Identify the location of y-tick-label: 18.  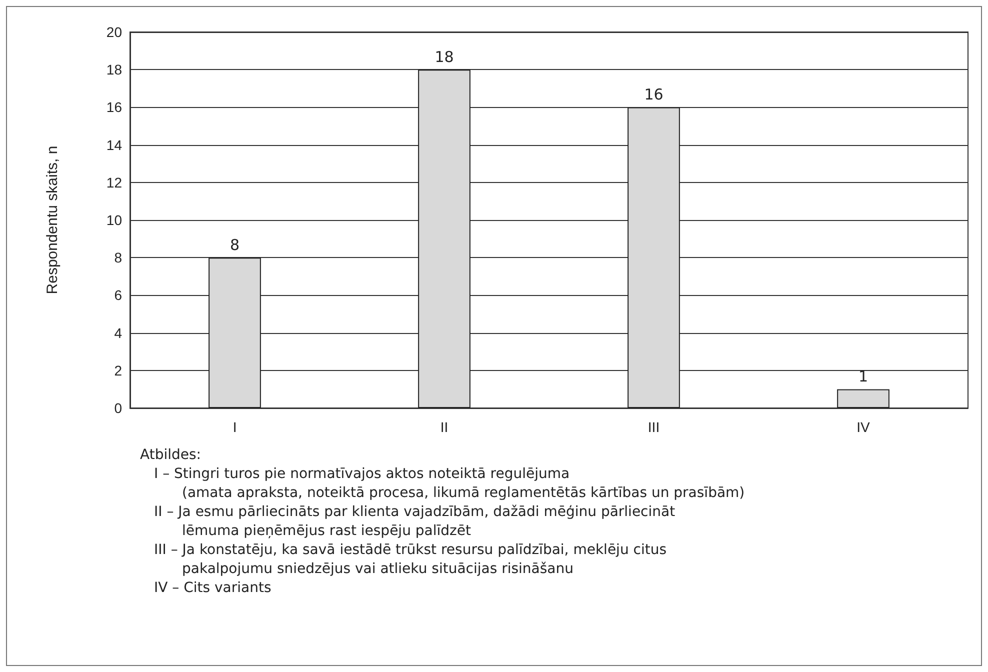
(114, 70).